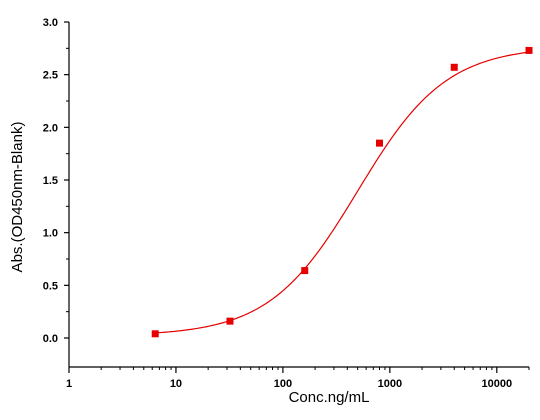  I want to click on y-tick-label: 1.5, so click(50, 181).